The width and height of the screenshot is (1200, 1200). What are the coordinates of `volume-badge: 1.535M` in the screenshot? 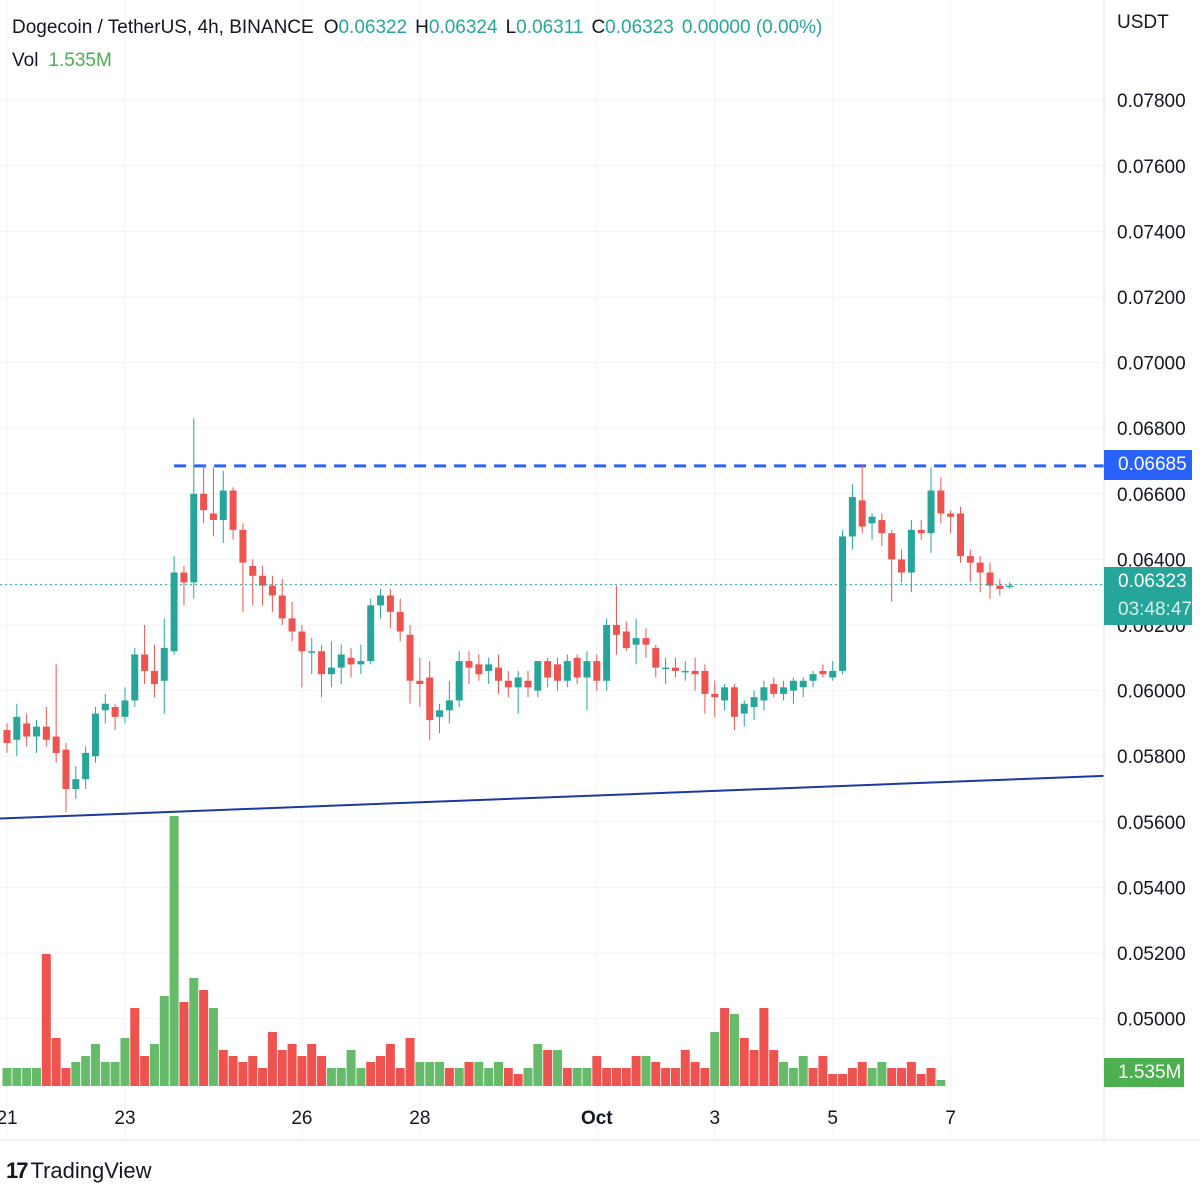 It's located at (1144, 1072).